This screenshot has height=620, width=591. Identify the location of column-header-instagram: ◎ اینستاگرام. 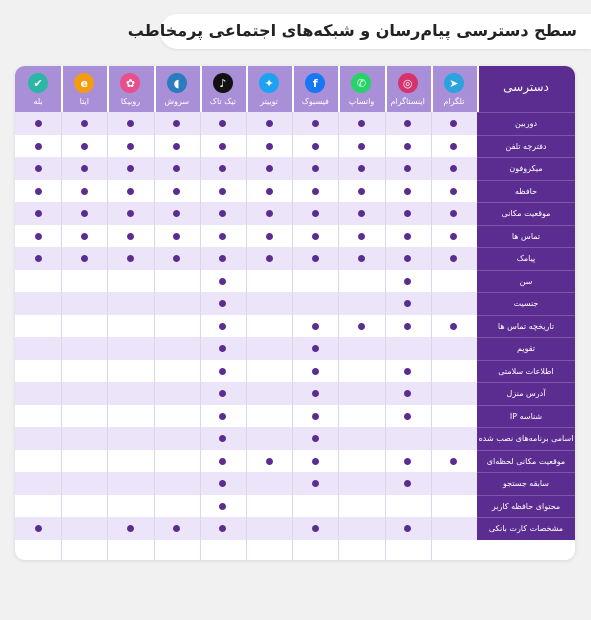
(408, 89).